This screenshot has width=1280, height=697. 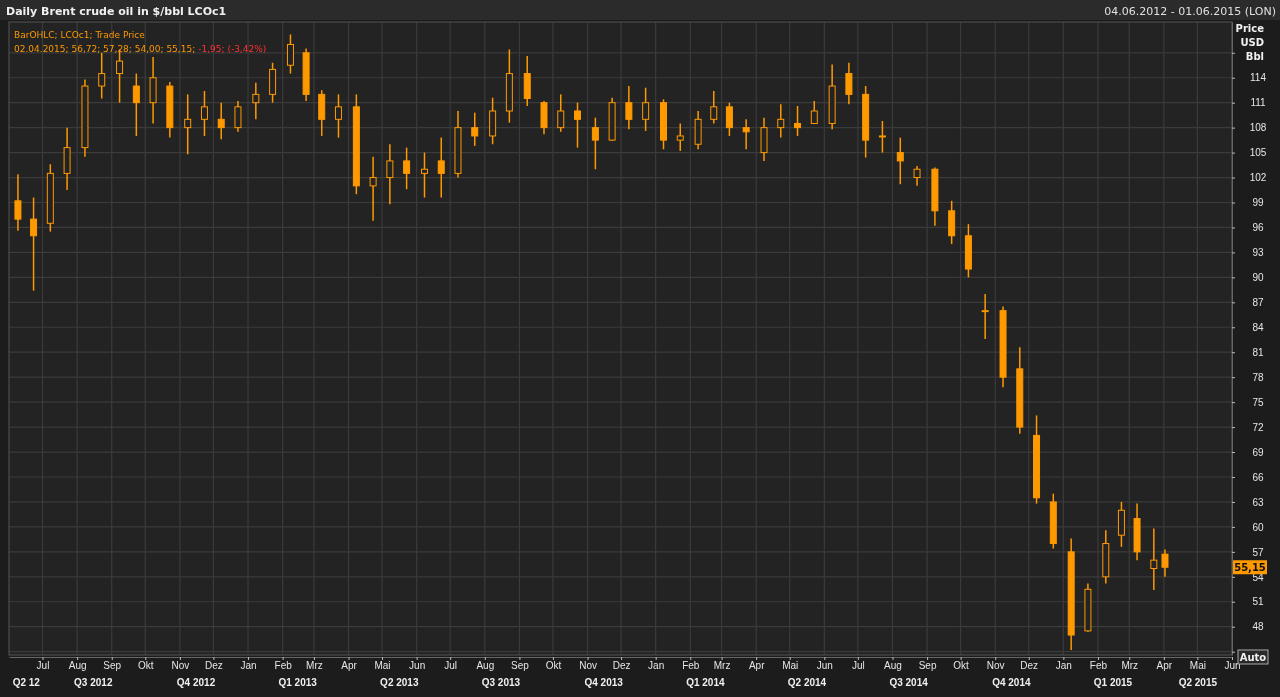 I want to click on y-tick-label: 78, so click(x=1258, y=377).